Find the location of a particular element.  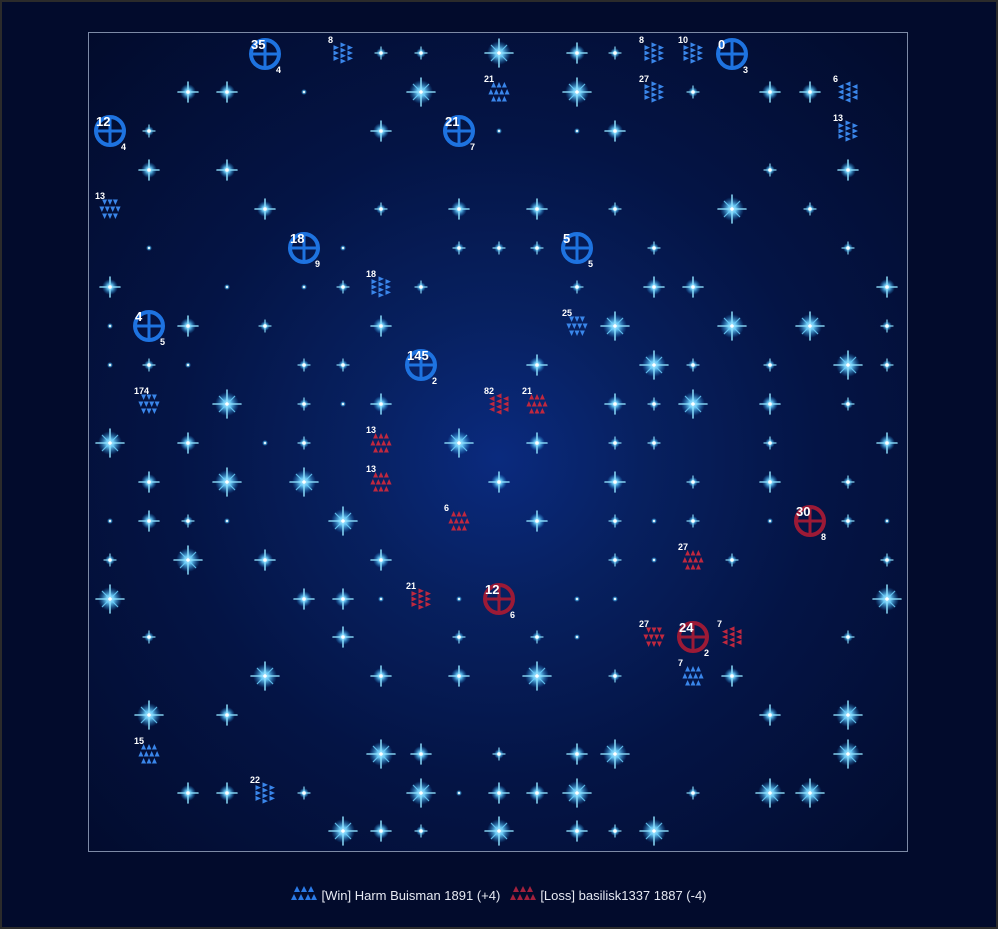

fleet-ship-count: 6 is located at coordinates (446, 508).